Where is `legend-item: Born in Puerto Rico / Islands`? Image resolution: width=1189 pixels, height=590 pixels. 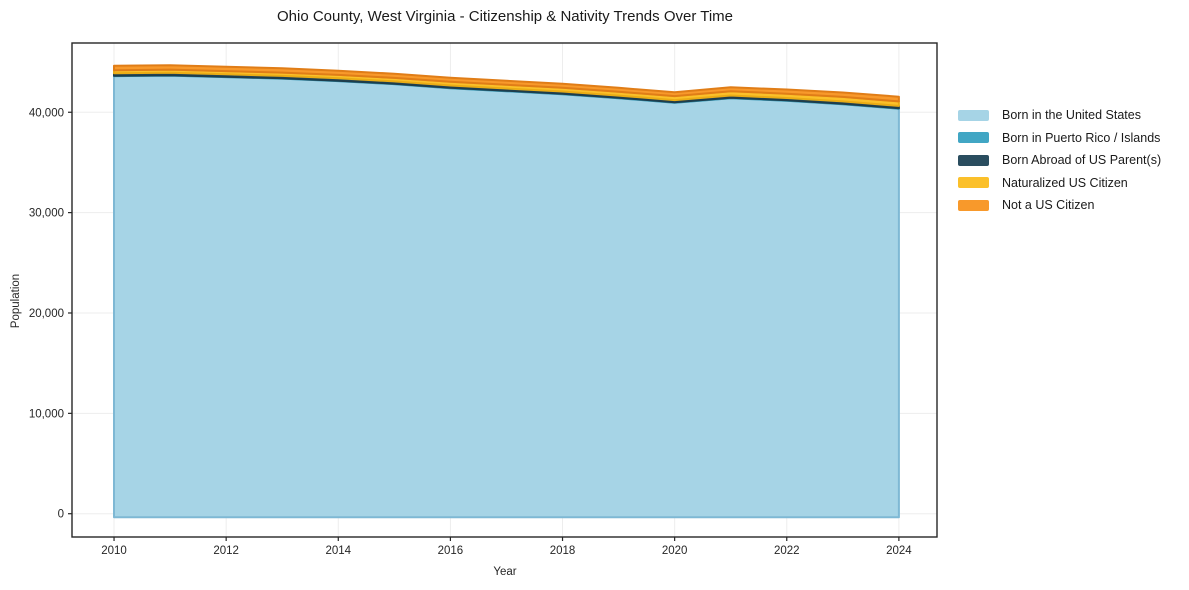
legend-item: Born in Puerto Rico / Islands is located at coordinates (1059, 138).